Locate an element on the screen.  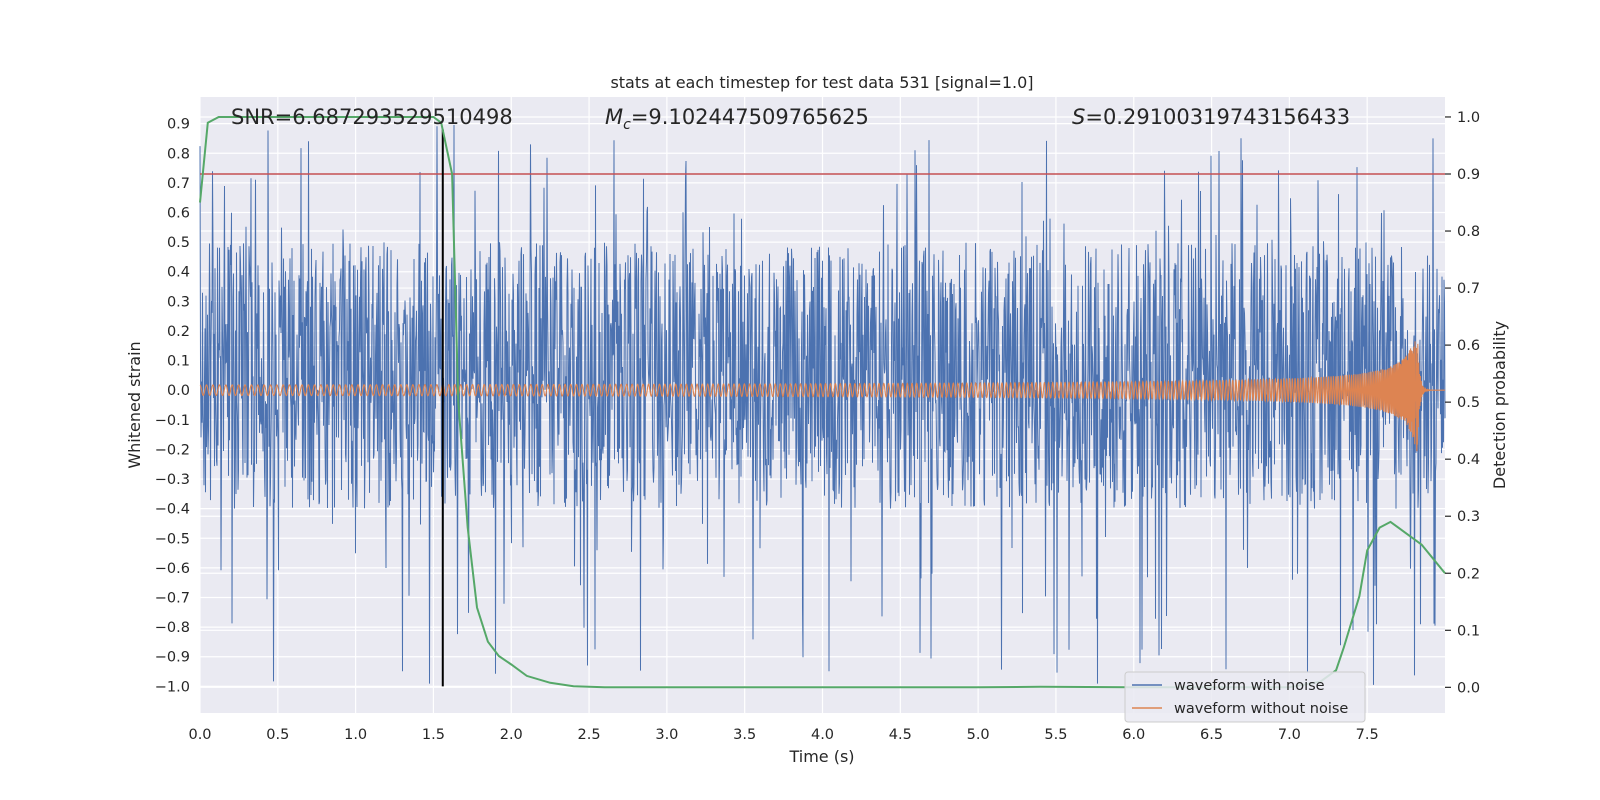
y-right-tick-label: 0.9 is located at coordinates (1468, 175).